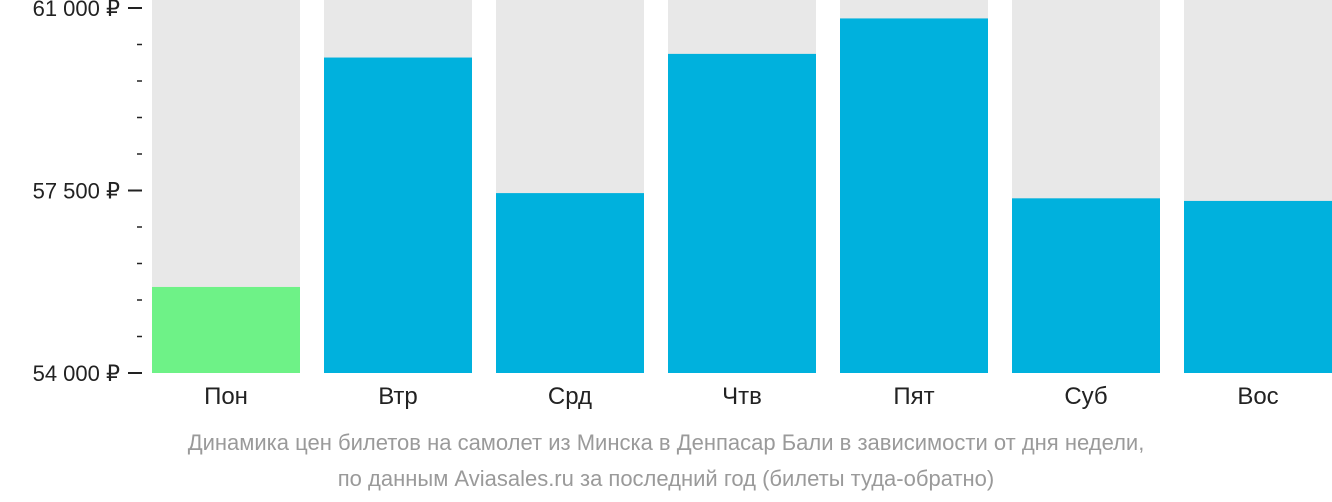 The height and width of the screenshot is (502, 1332). I want to click on y-axis: 54 000 ₽ 57 500 ₽ 61 000 ₽, so click(87, 193).